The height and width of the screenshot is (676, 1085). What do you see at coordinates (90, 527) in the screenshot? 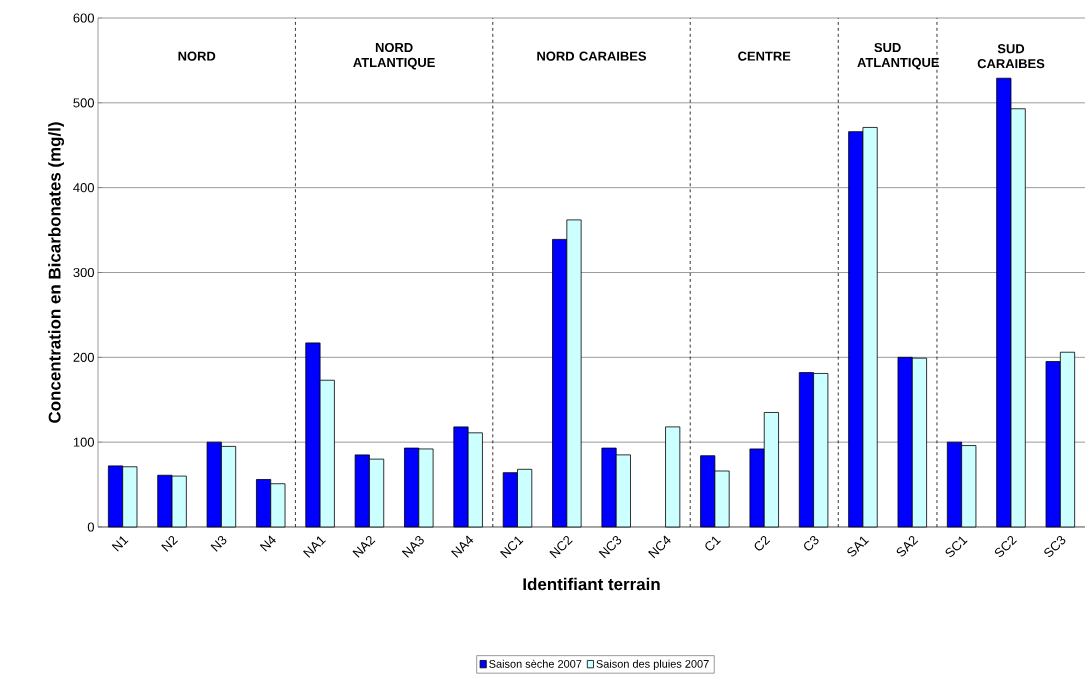
I see `y-tick-label: 0` at bounding box center [90, 527].